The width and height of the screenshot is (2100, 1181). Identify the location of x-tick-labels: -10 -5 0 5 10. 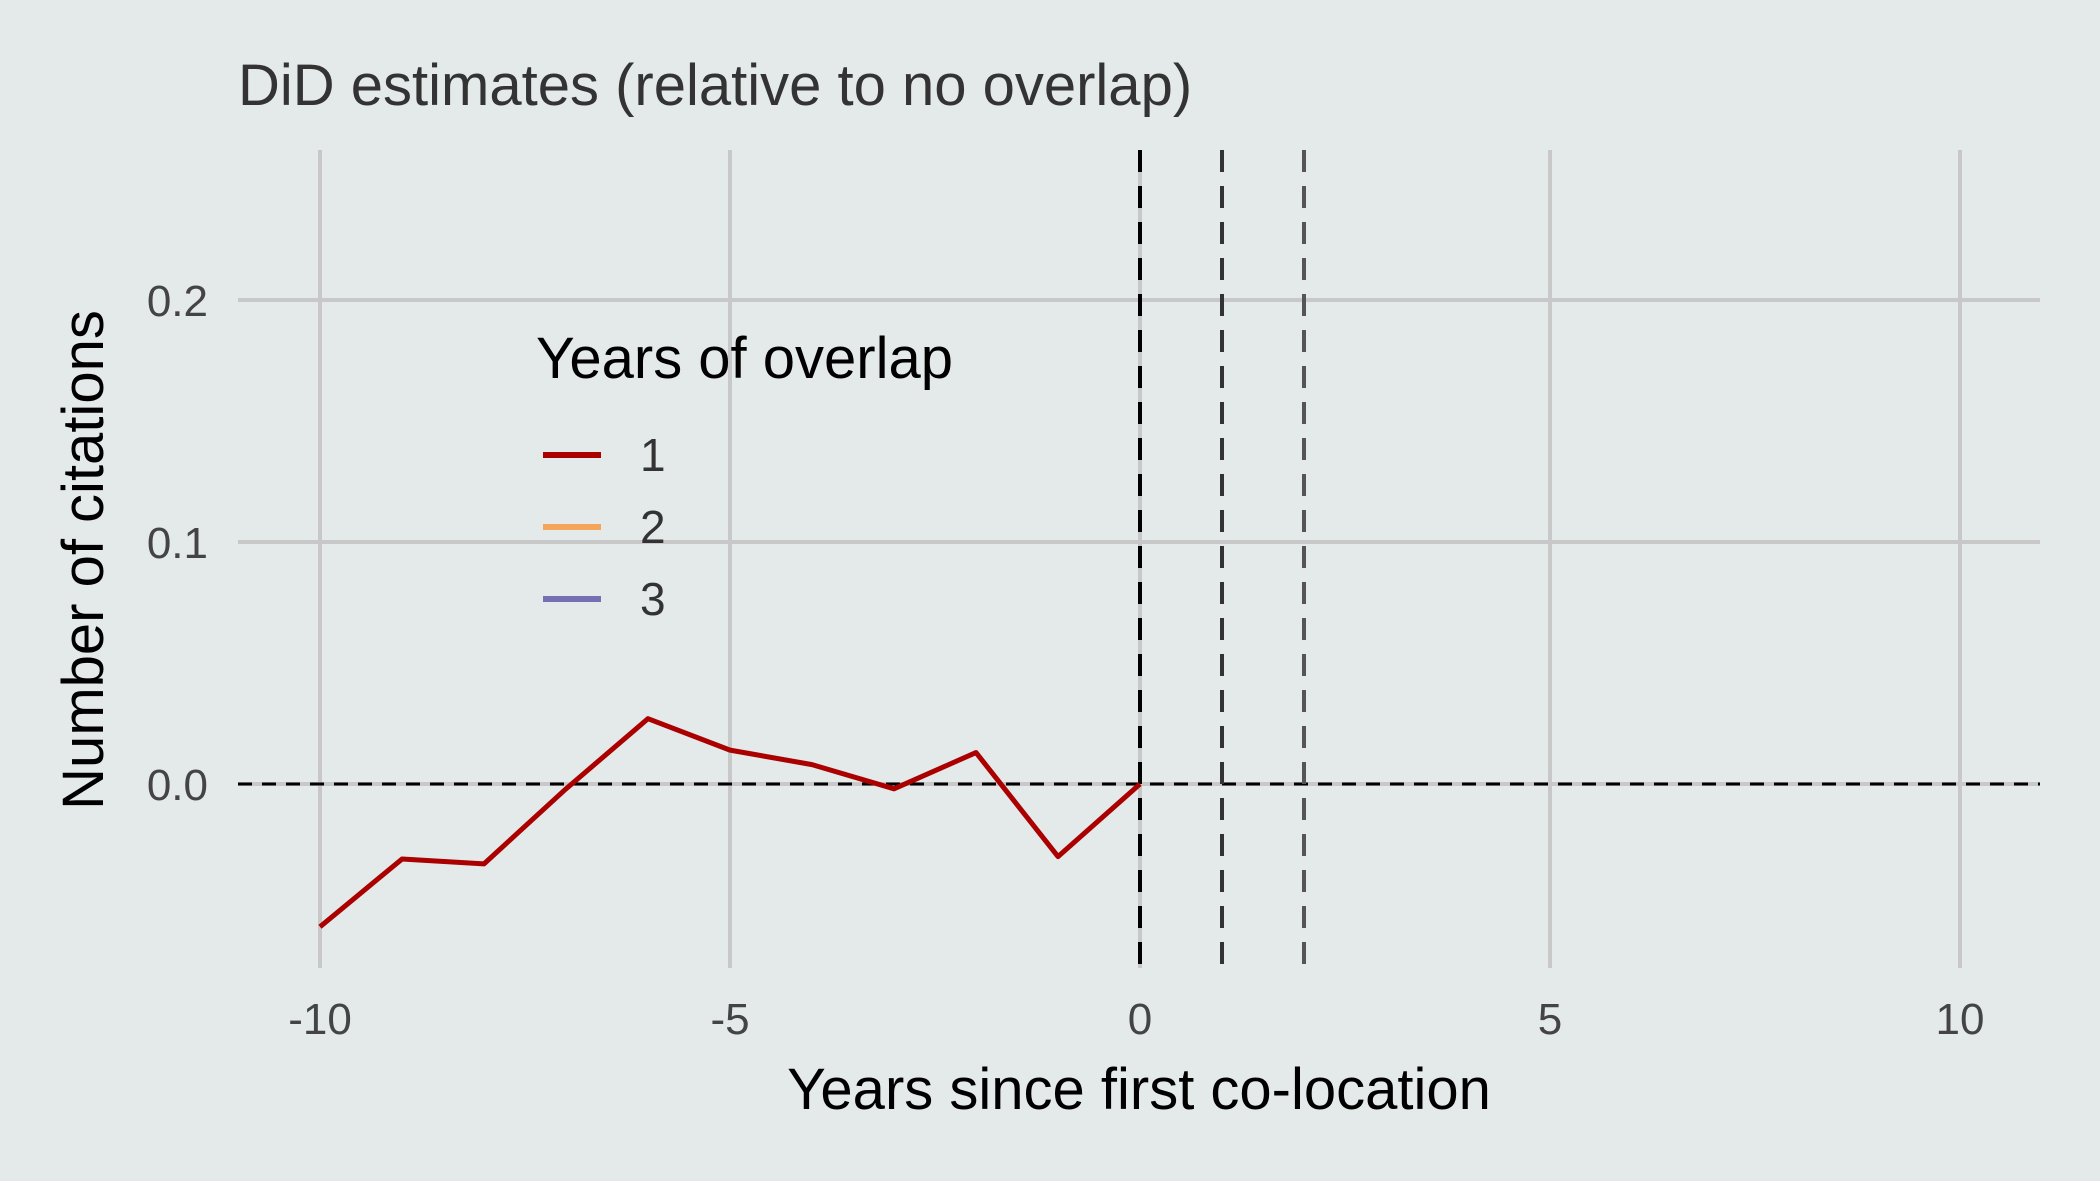
(1136, 1019).